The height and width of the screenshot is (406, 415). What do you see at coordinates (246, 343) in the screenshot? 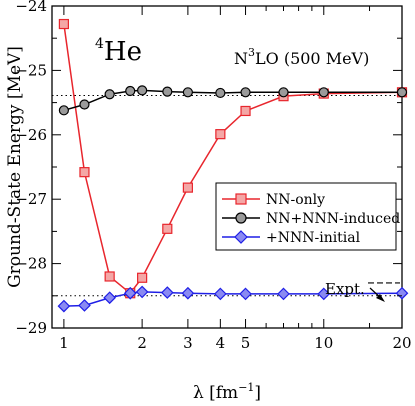
I see `x-tick-label: 5` at bounding box center [246, 343].